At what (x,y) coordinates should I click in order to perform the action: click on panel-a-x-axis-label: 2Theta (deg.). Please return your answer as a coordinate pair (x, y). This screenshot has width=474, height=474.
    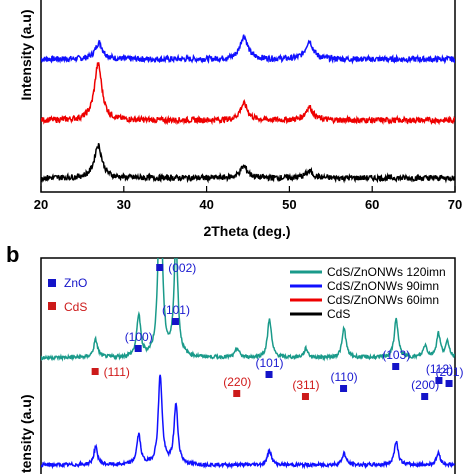
    Looking at the image, I should click on (246, 231).